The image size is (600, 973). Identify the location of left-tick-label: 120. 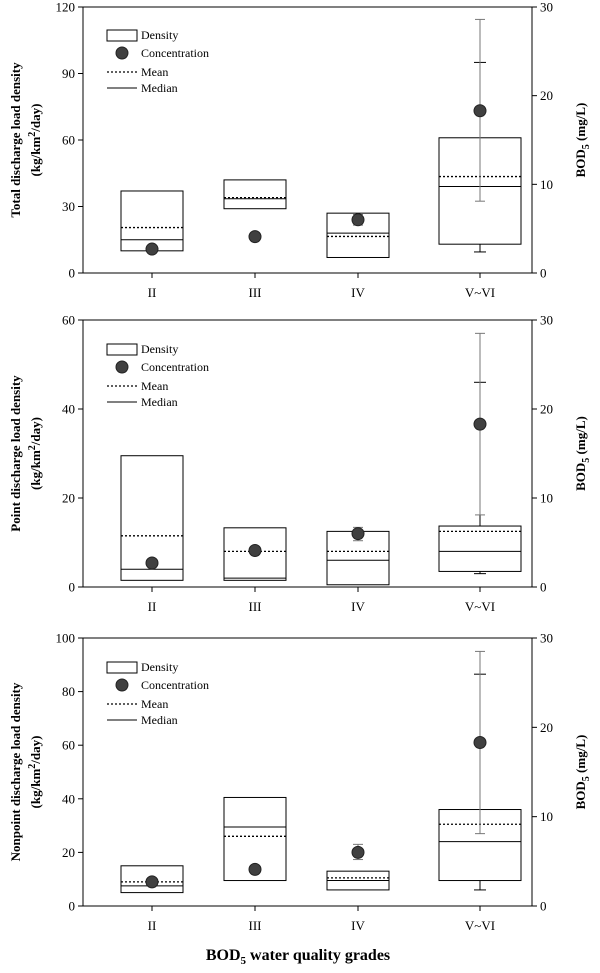
(66, 7).